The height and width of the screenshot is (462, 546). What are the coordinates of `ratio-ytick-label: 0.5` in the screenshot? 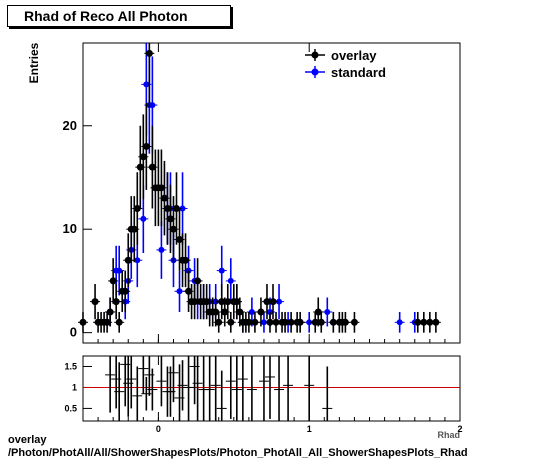 It's located at (70, 408).